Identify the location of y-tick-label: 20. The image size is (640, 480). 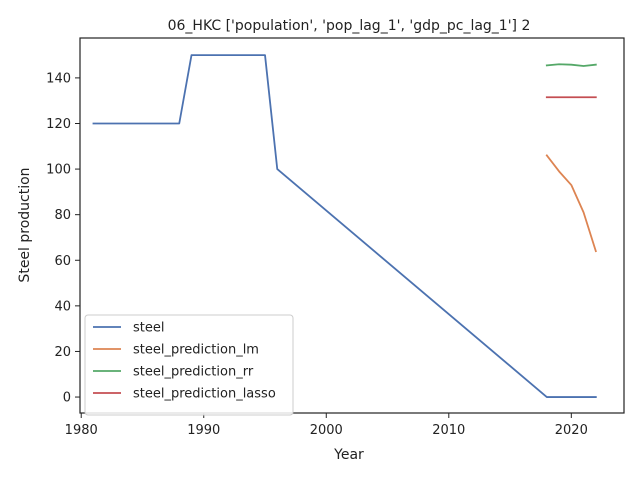
(62, 352).